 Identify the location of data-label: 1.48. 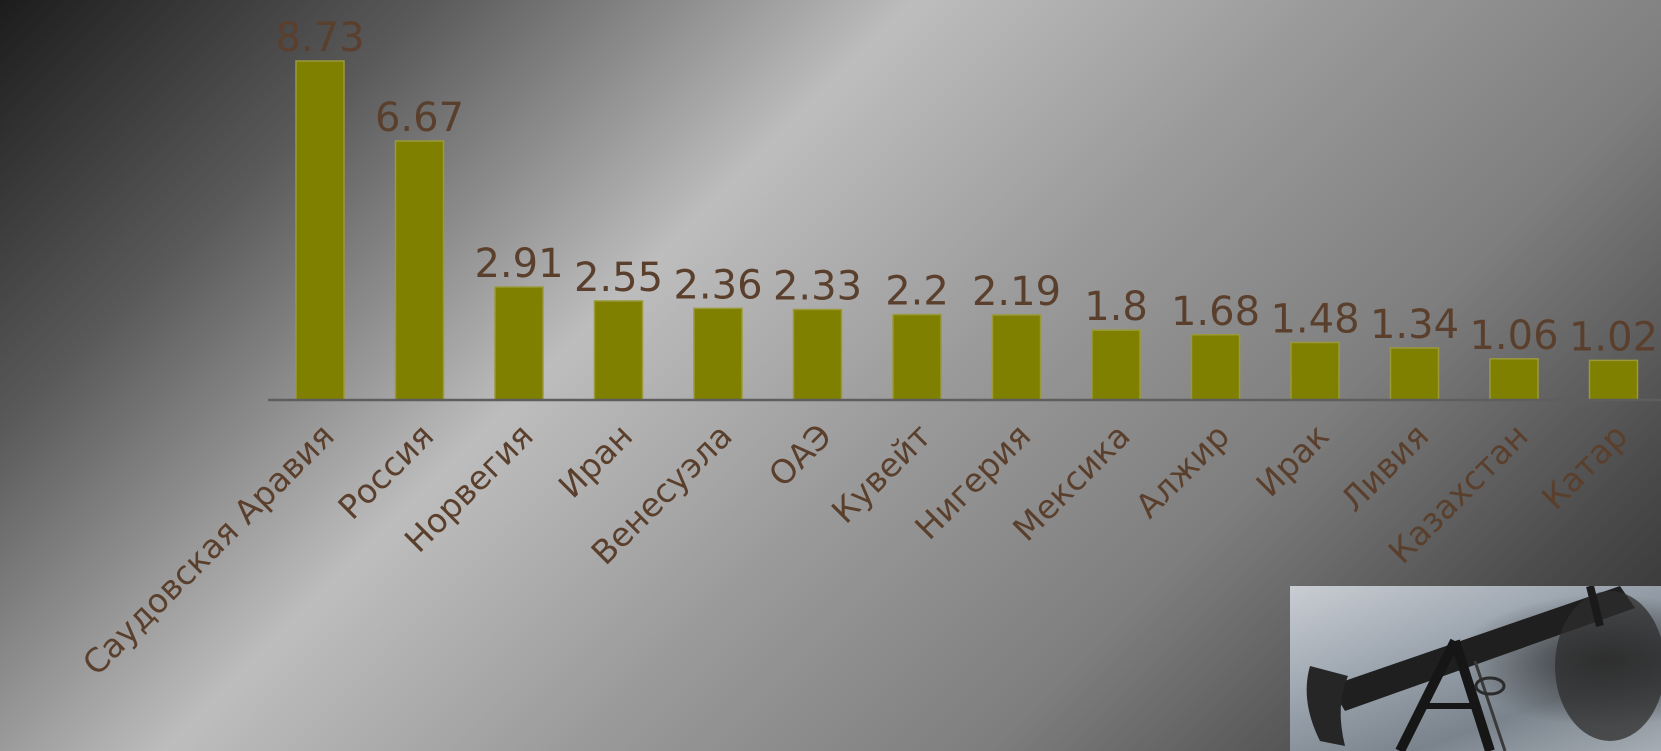
(1314, 320).